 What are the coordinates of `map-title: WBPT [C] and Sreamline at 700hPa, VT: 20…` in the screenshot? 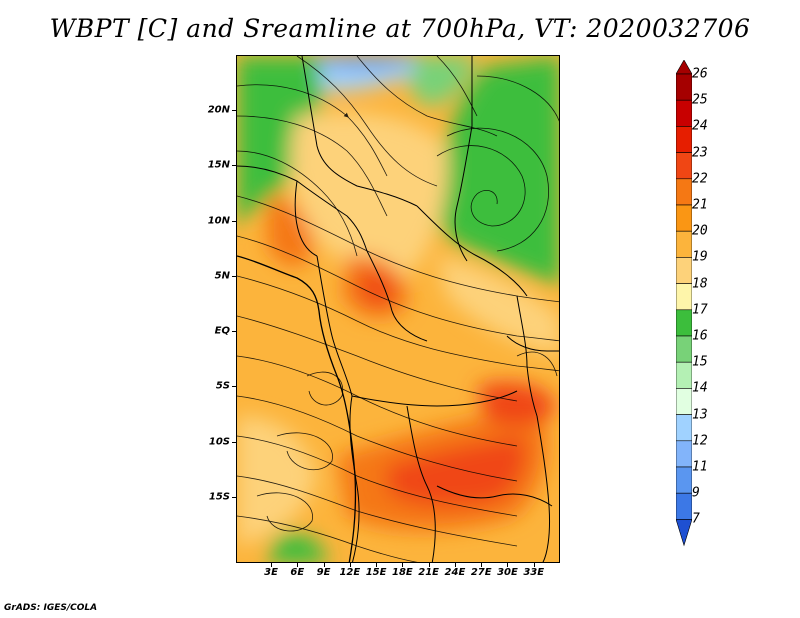 It's located at (400, 28).